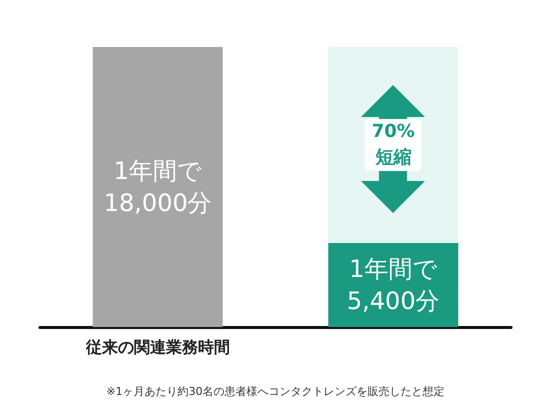  What do you see at coordinates (275, 391) in the screenshot?
I see `text: ※1ヶ月あたり約30名の患者様へコンタクトレンズを販売したと想定` at bounding box center [275, 391].